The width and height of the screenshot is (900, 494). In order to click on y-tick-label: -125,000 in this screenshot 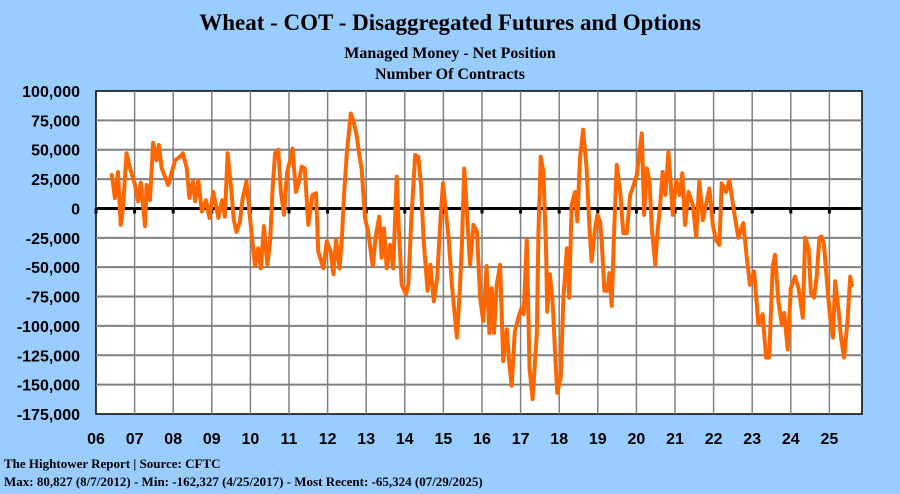, I will do `click(48, 356)`.